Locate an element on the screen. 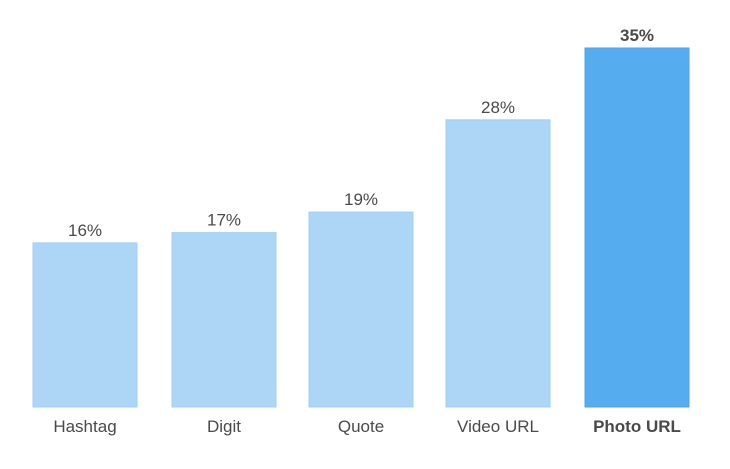  category-label: Digit is located at coordinates (224, 426).